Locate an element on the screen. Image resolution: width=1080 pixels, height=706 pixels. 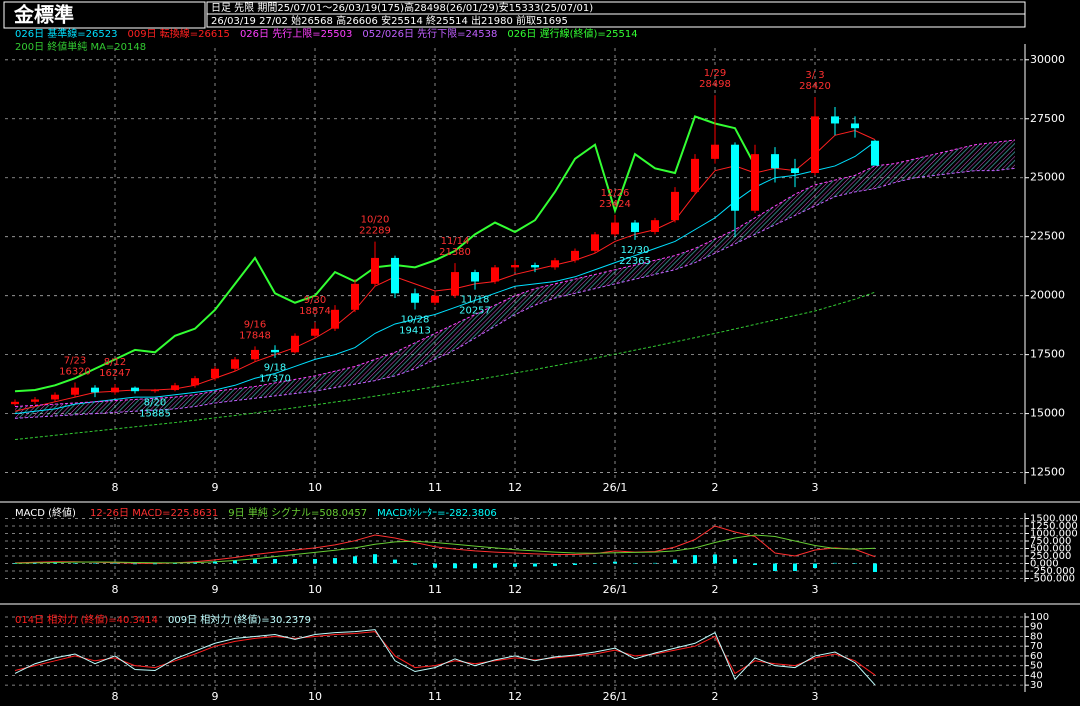
x-tick-label: 11 is located at coordinates (435, 487).